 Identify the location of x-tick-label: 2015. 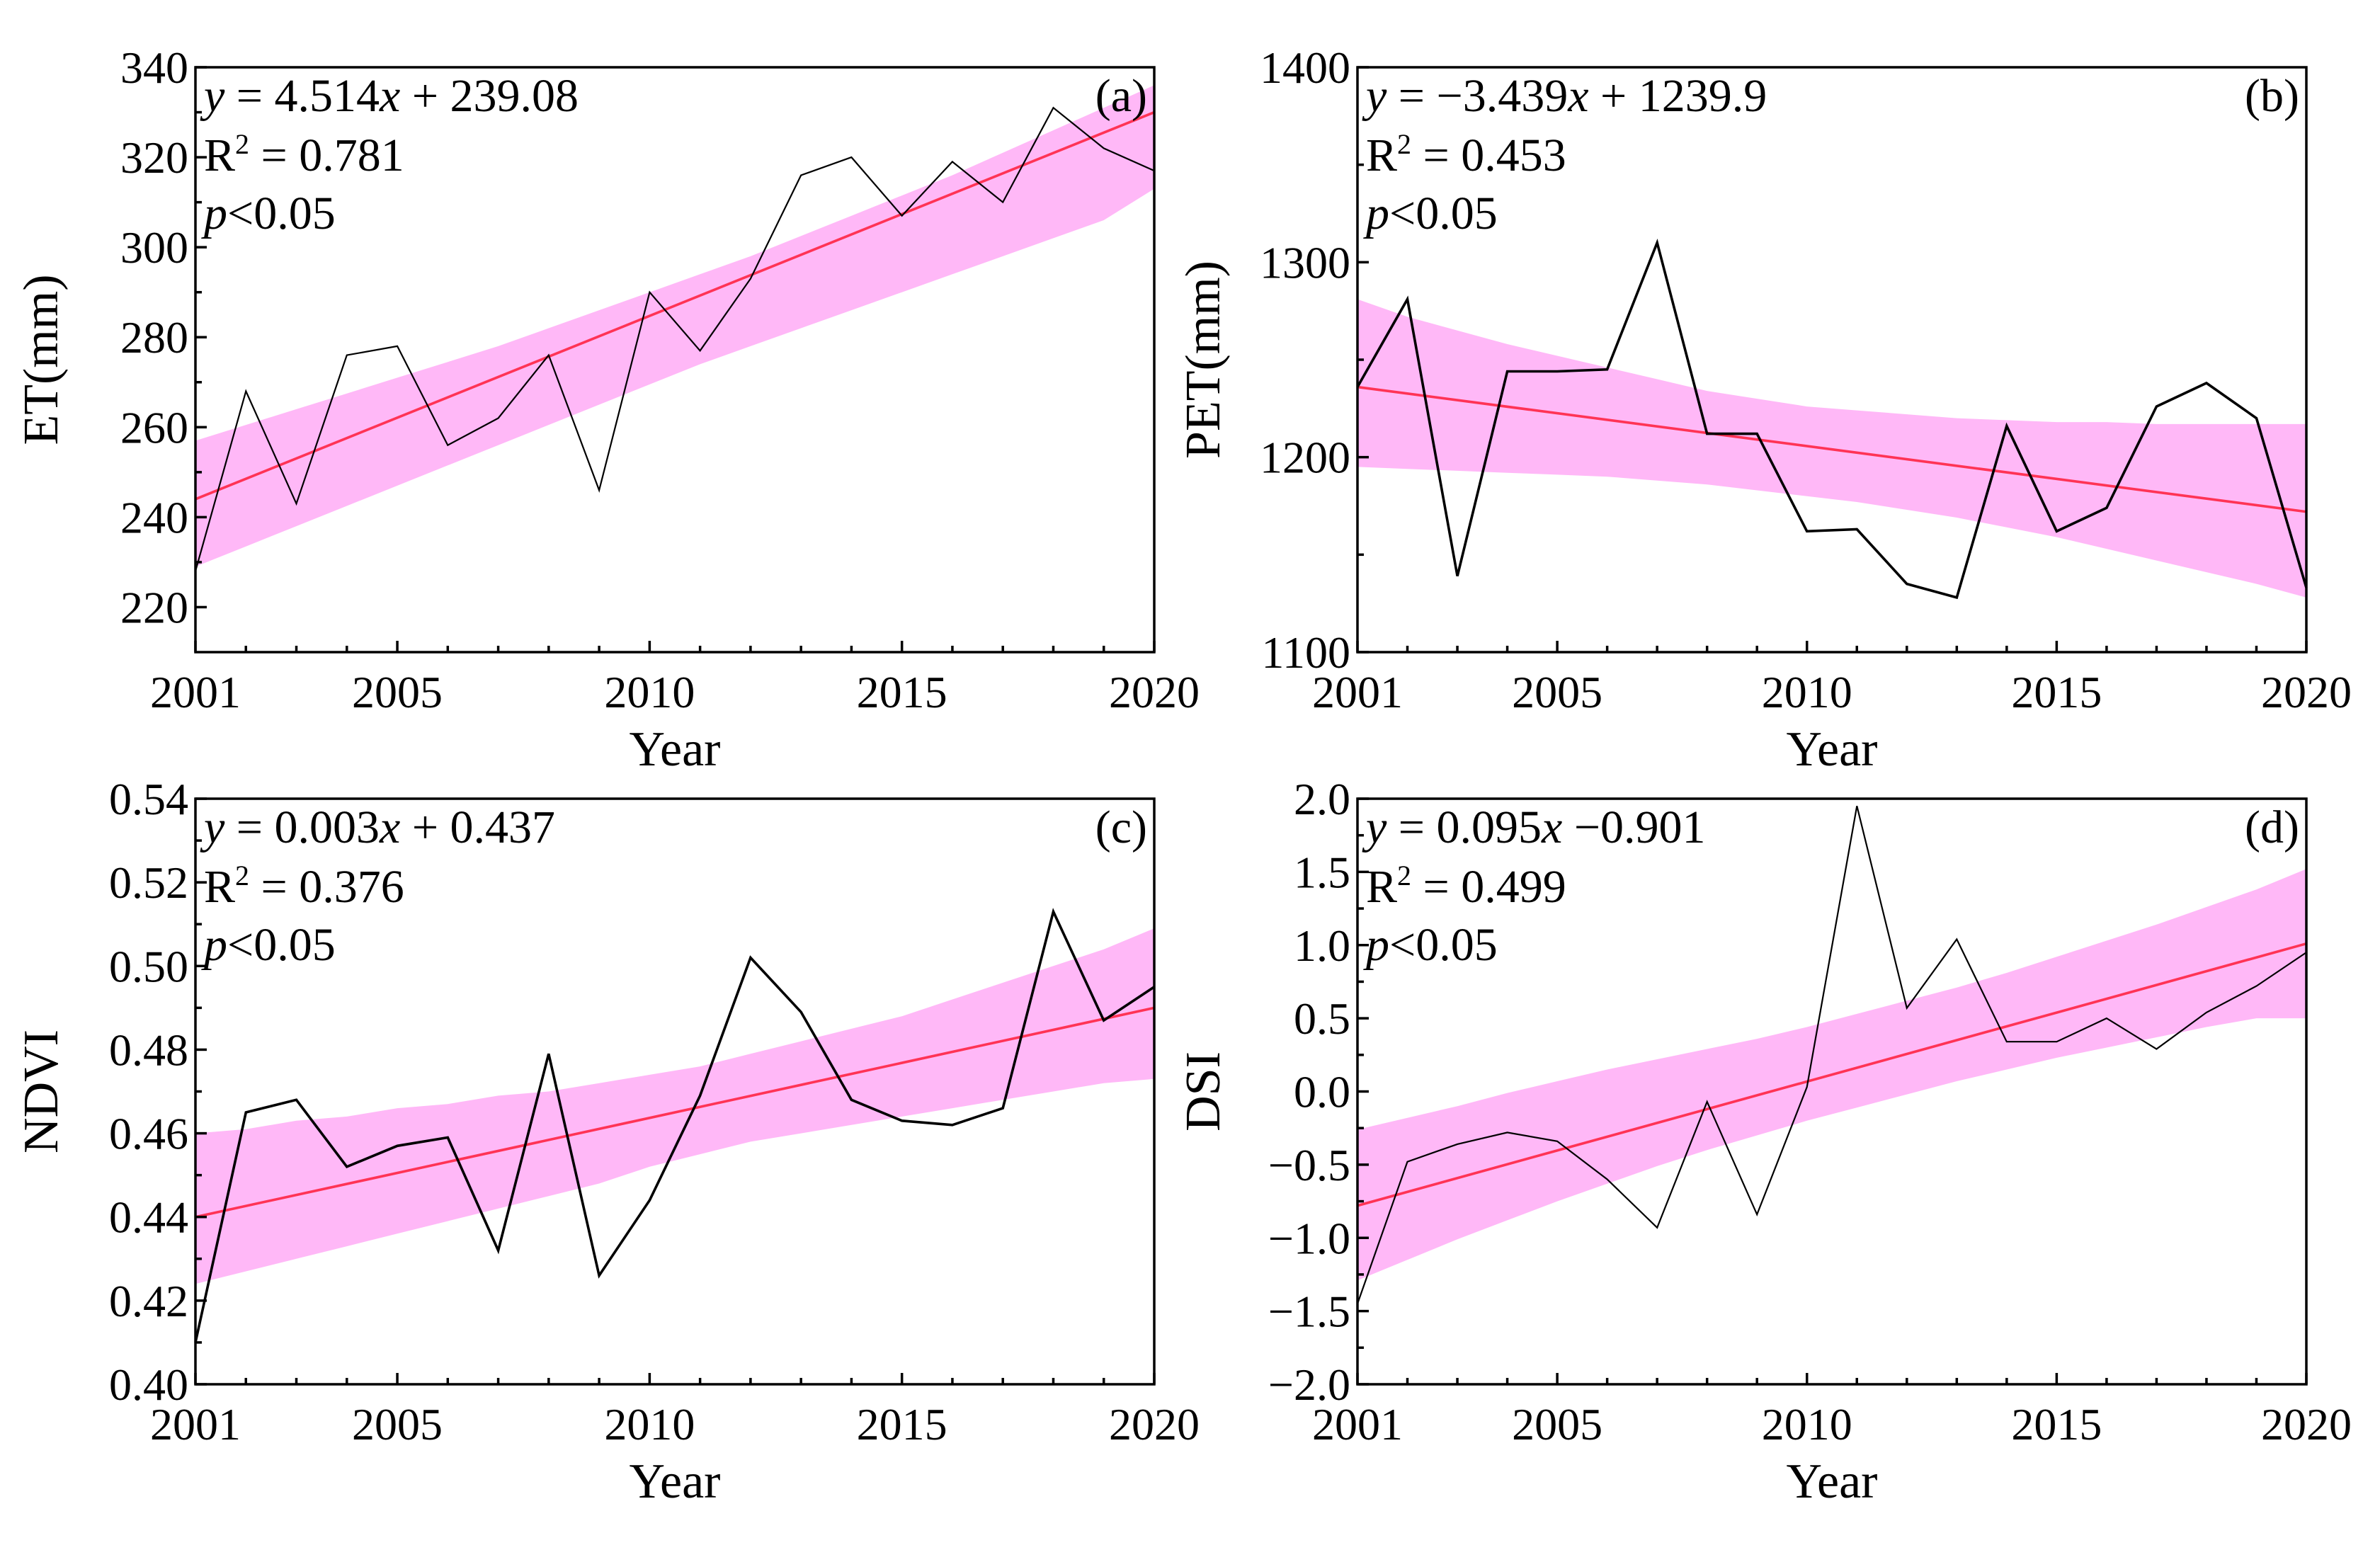
(902, 1424).